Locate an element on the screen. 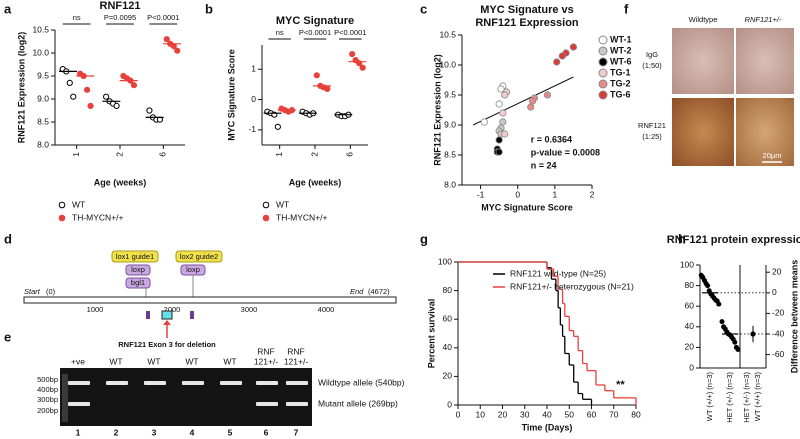 The height and width of the screenshot is (439, 800). lane-label: 121+/- is located at coordinates (266, 361).